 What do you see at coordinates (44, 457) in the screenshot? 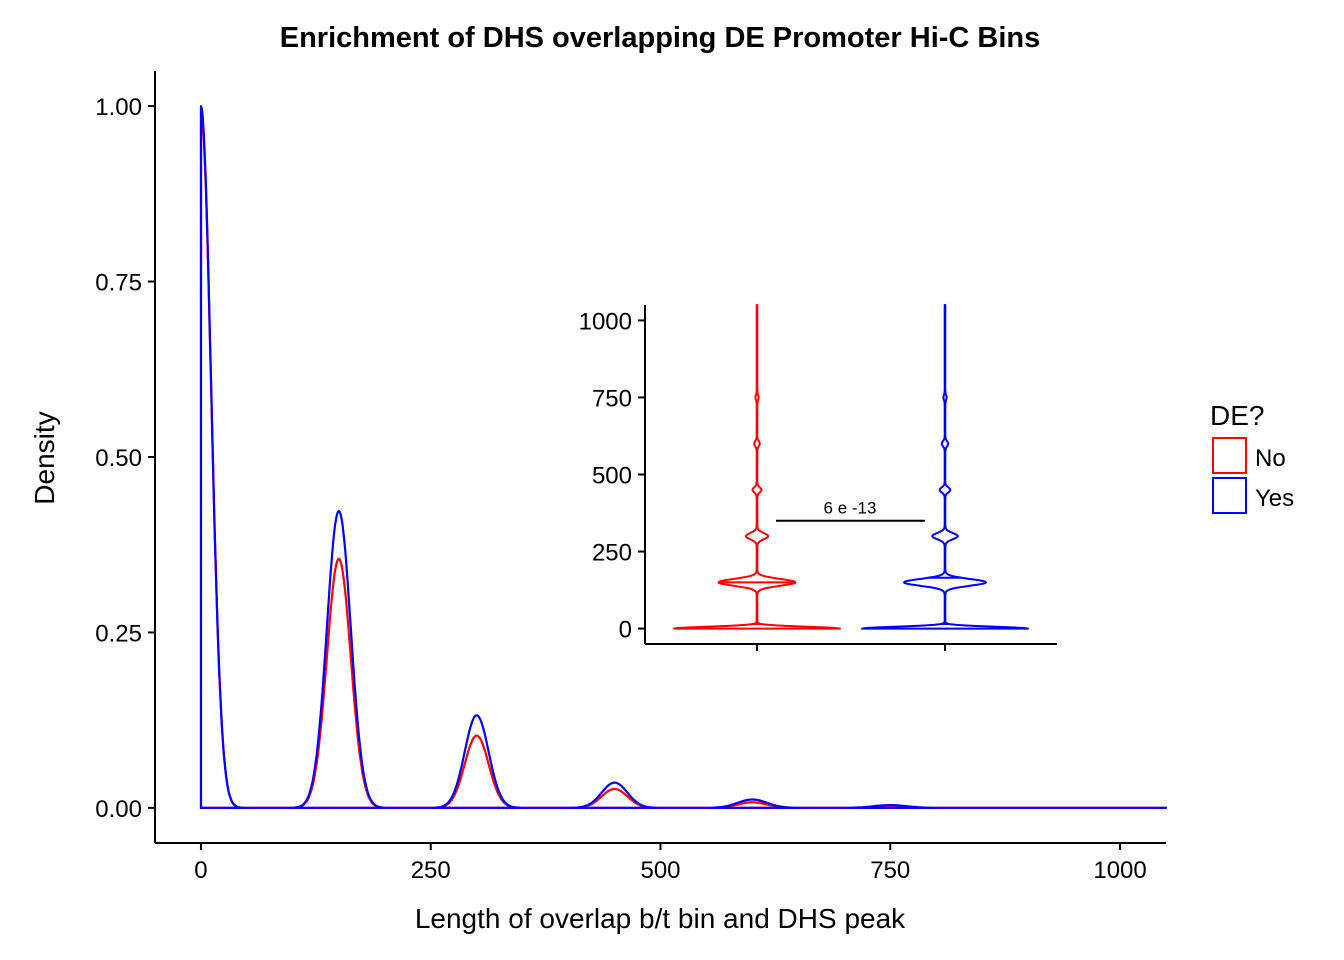
I see `y-axis-title: Density` at bounding box center [44, 457].